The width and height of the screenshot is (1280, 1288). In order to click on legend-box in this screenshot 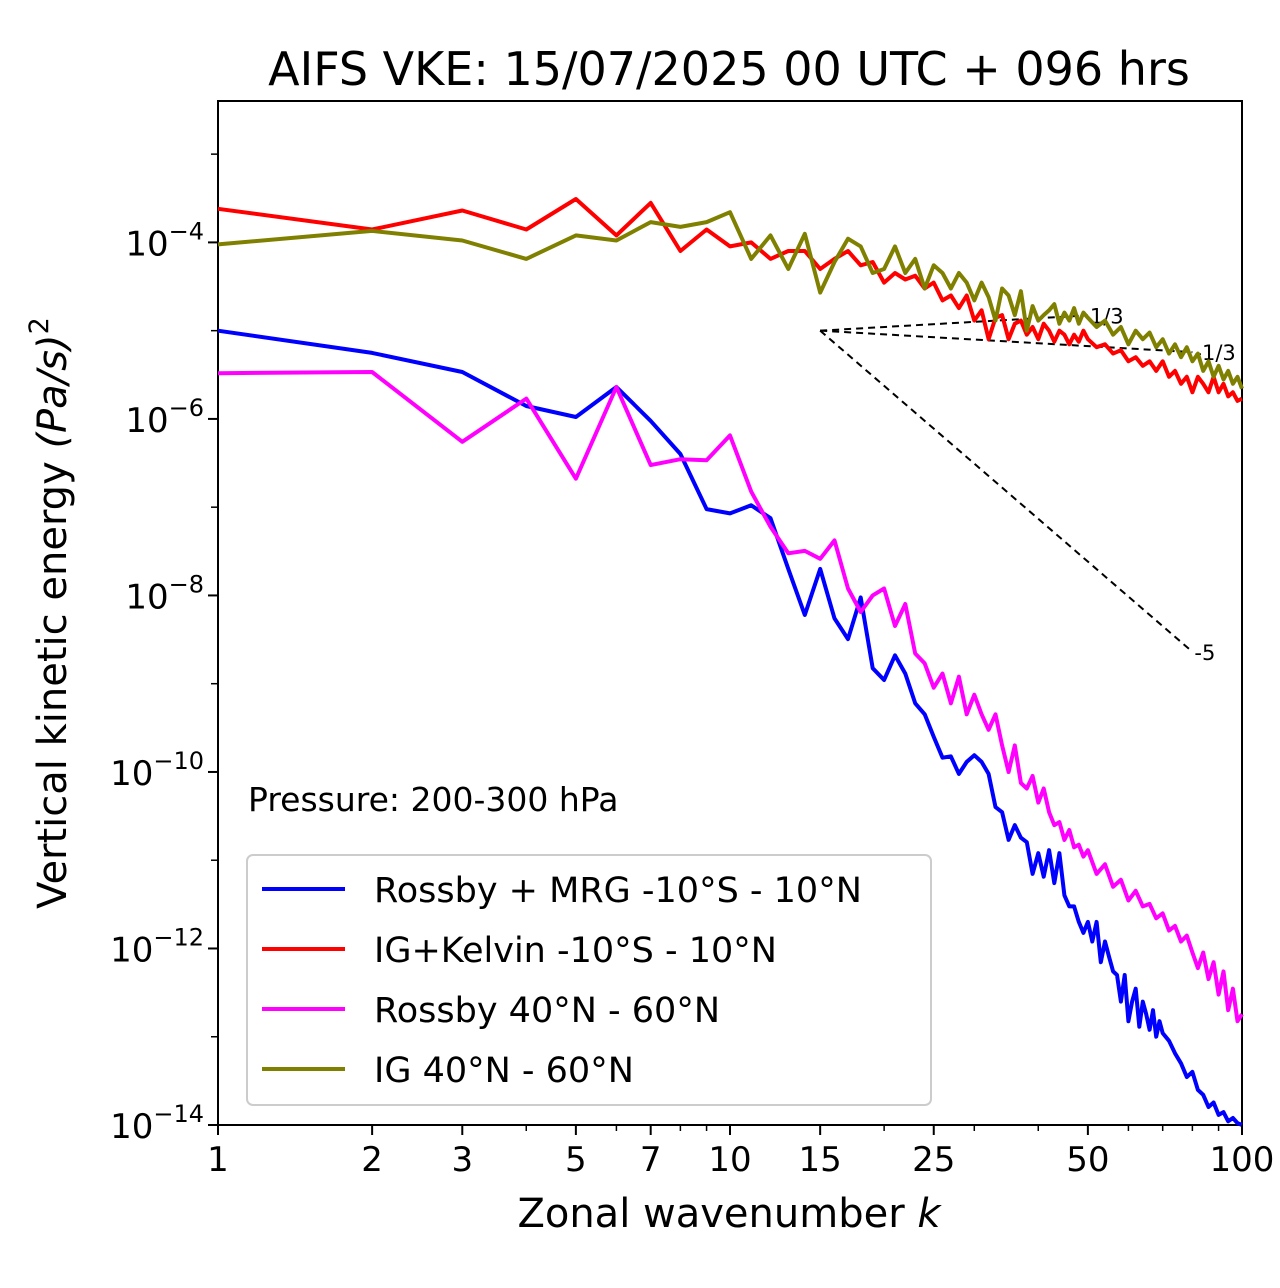, I will do `click(589, 980)`.